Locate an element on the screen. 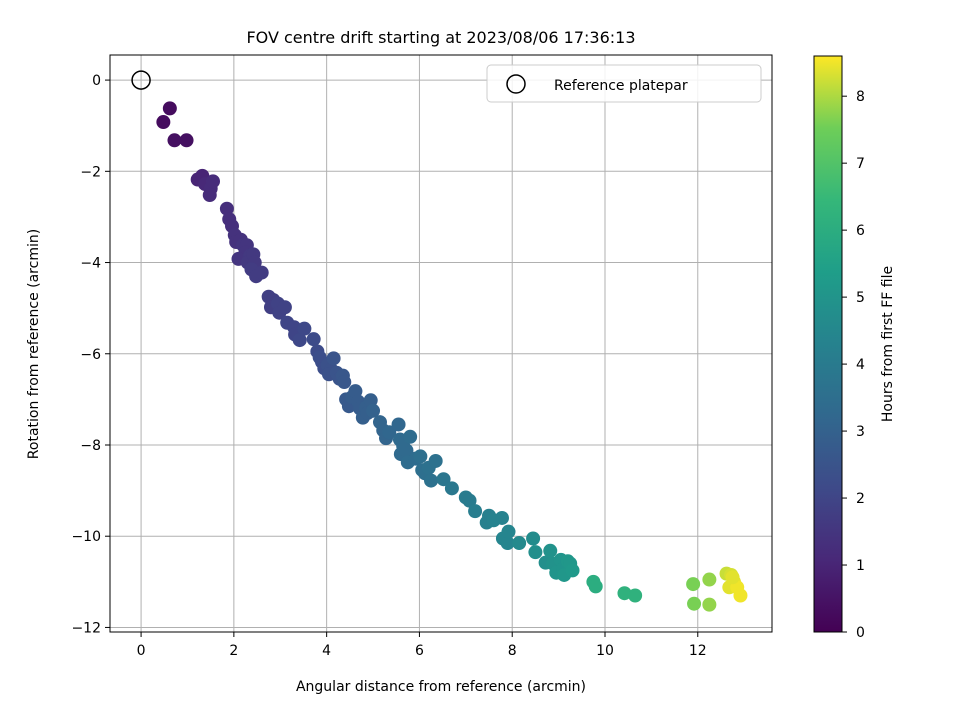 This screenshot has width=960, height=720. x-tick-label: 0 is located at coordinates (141, 651).